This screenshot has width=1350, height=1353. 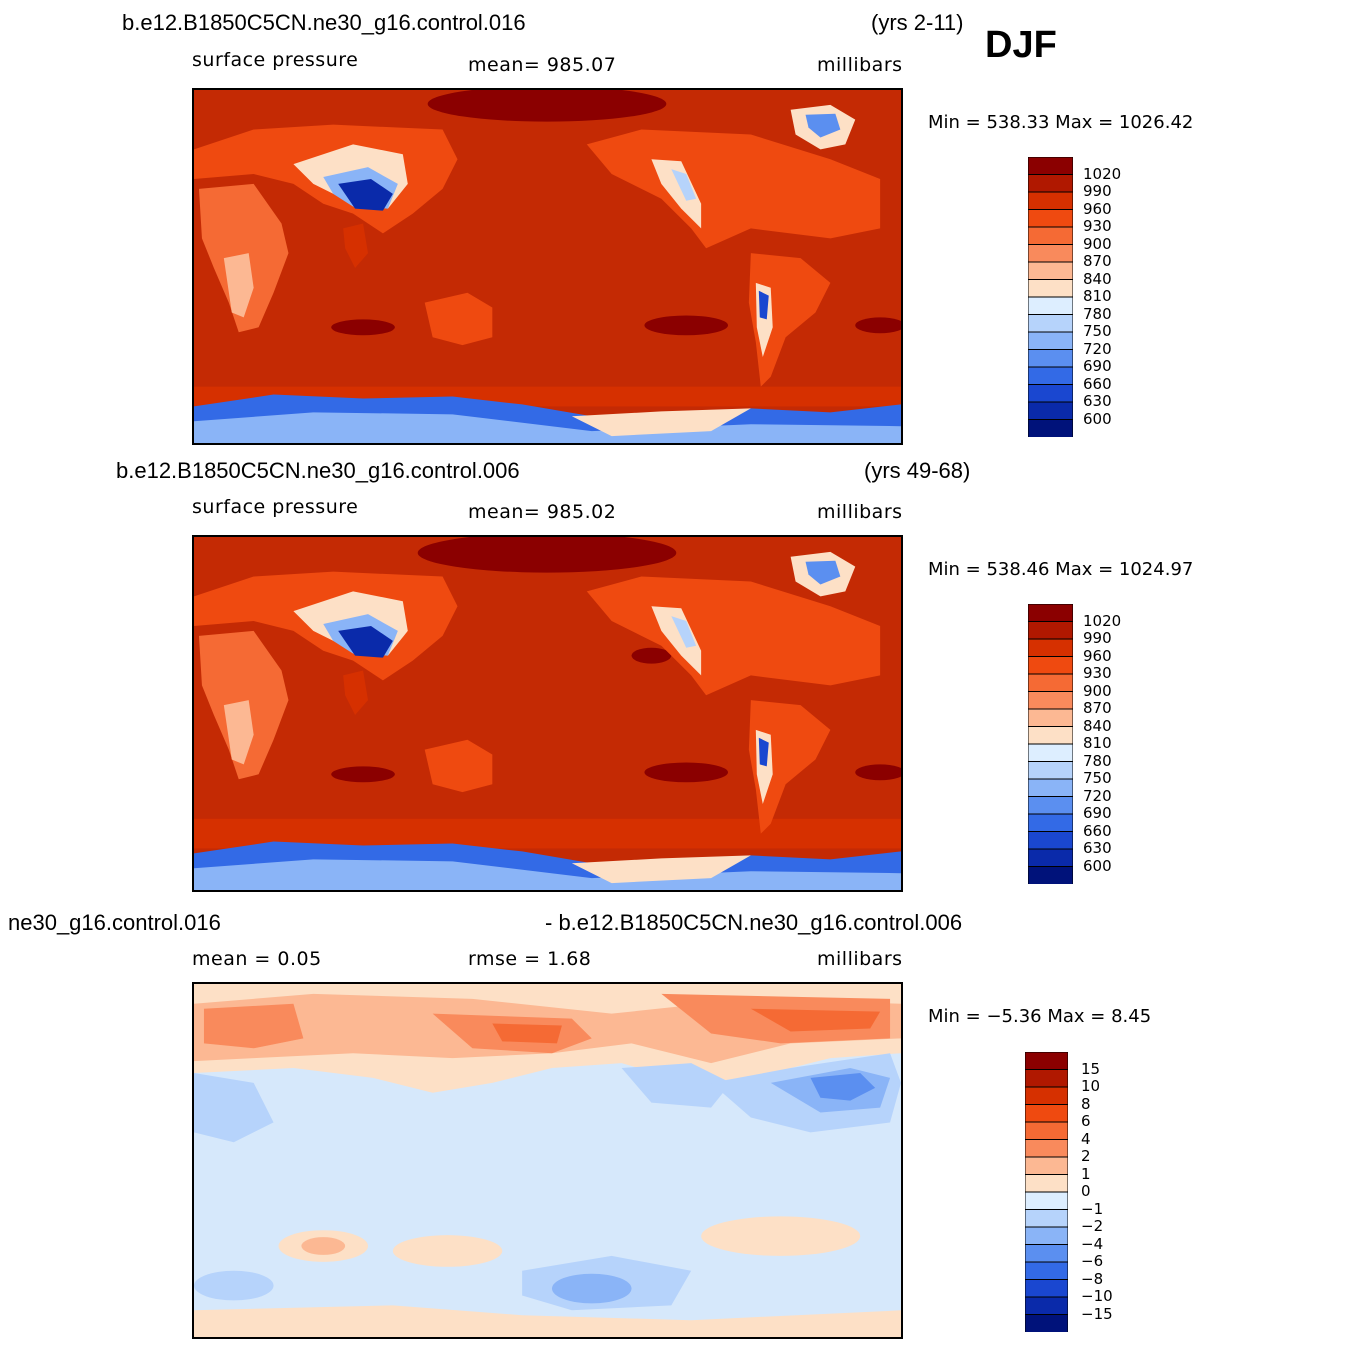 What do you see at coordinates (591, 1288) in the screenshot?
I see `southern-ocean-low` at bounding box center [591, 1288].